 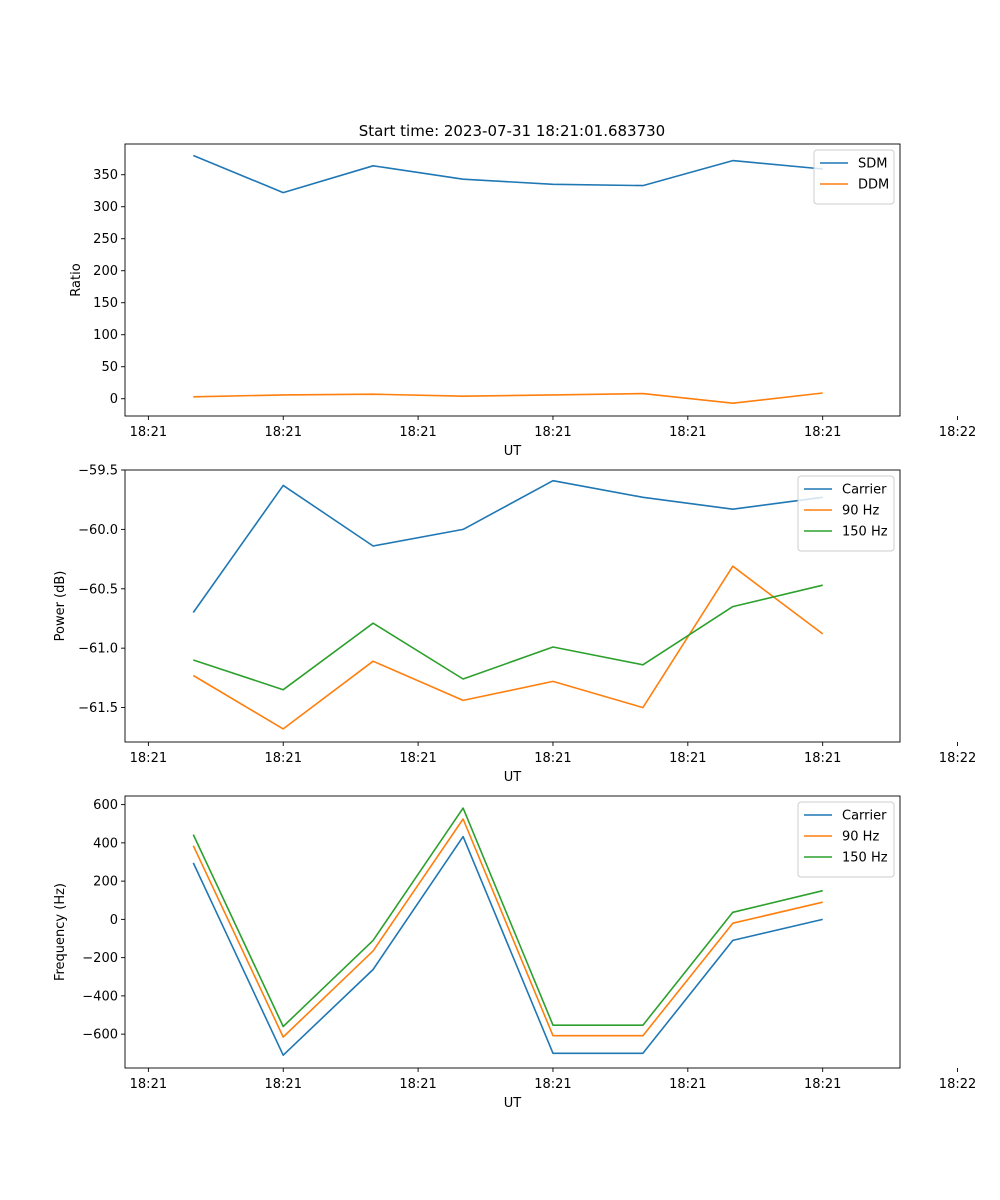 What do you see at coordinates (60, 606) in the screenshot?
I see `y-axis-label: Power (dB)` at bounding box center [60, 606].